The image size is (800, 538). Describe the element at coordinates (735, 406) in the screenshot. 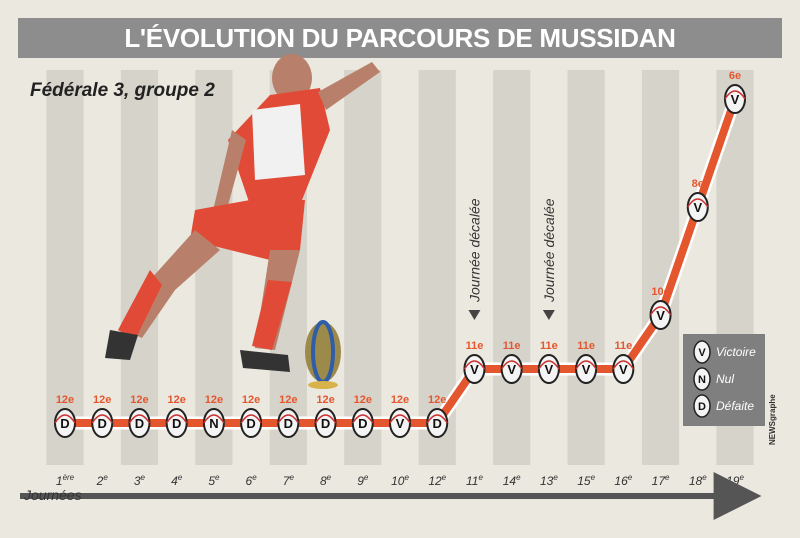

I see `legend-label: Défaite` at that location.